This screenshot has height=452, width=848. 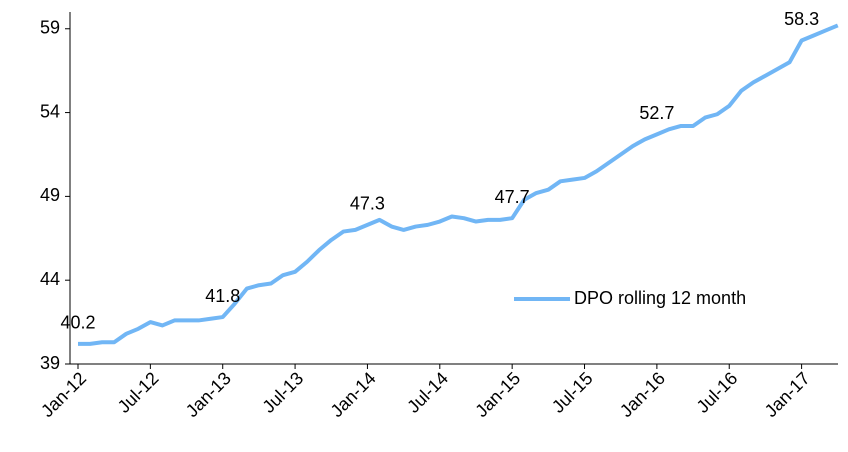 What do you see at coordinates (497, 394) in the screenshot?
I see `x-tick-label: Jan-15` at bounding box center [497, 394].